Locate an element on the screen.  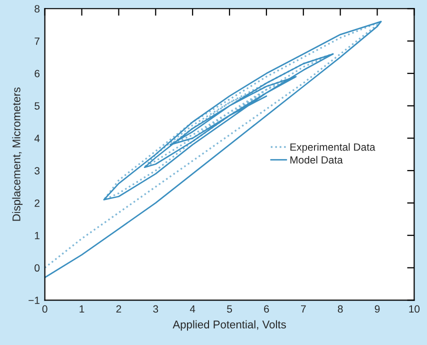
y-tick-label: 1 is located at coordinates (37, 236).